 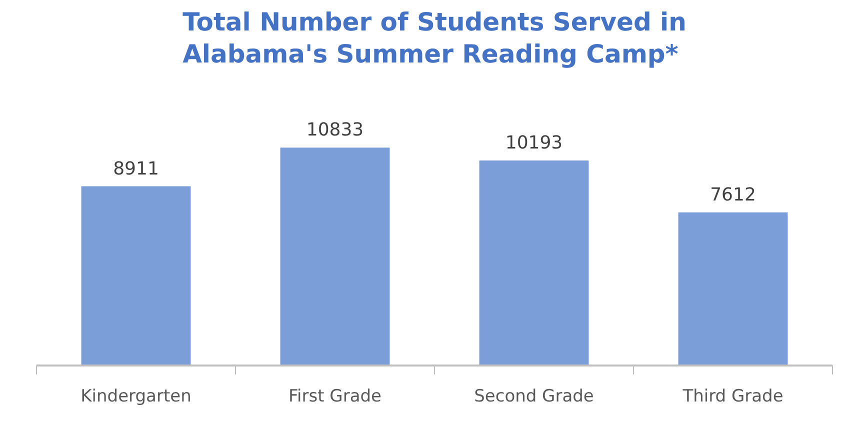 I want to click on data-label: 10833, so click(x=335, y=130).